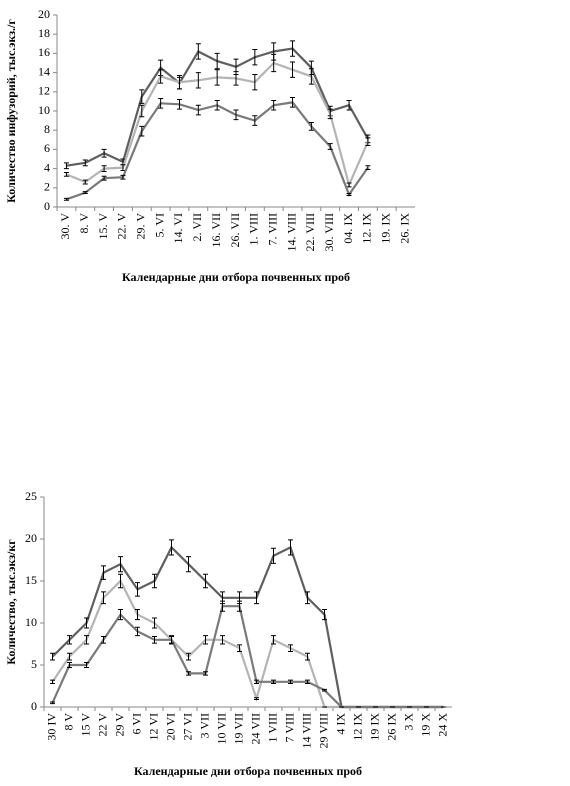 This screenshot has height=786, width=570. I want to click on x-tick-label: 10 VII, so click(221, 728).